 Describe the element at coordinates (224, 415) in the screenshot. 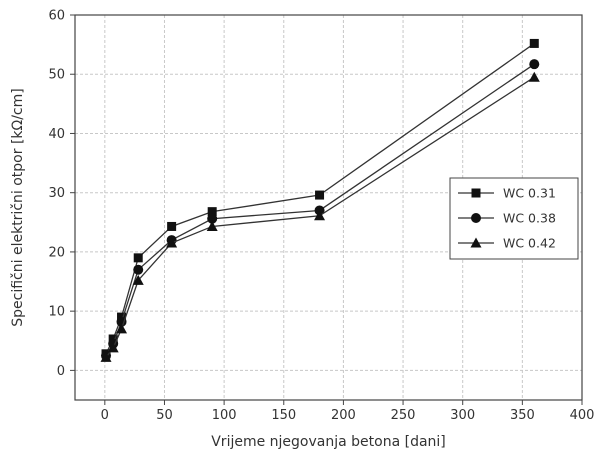

I see `x-tick-label: 100` at that location.